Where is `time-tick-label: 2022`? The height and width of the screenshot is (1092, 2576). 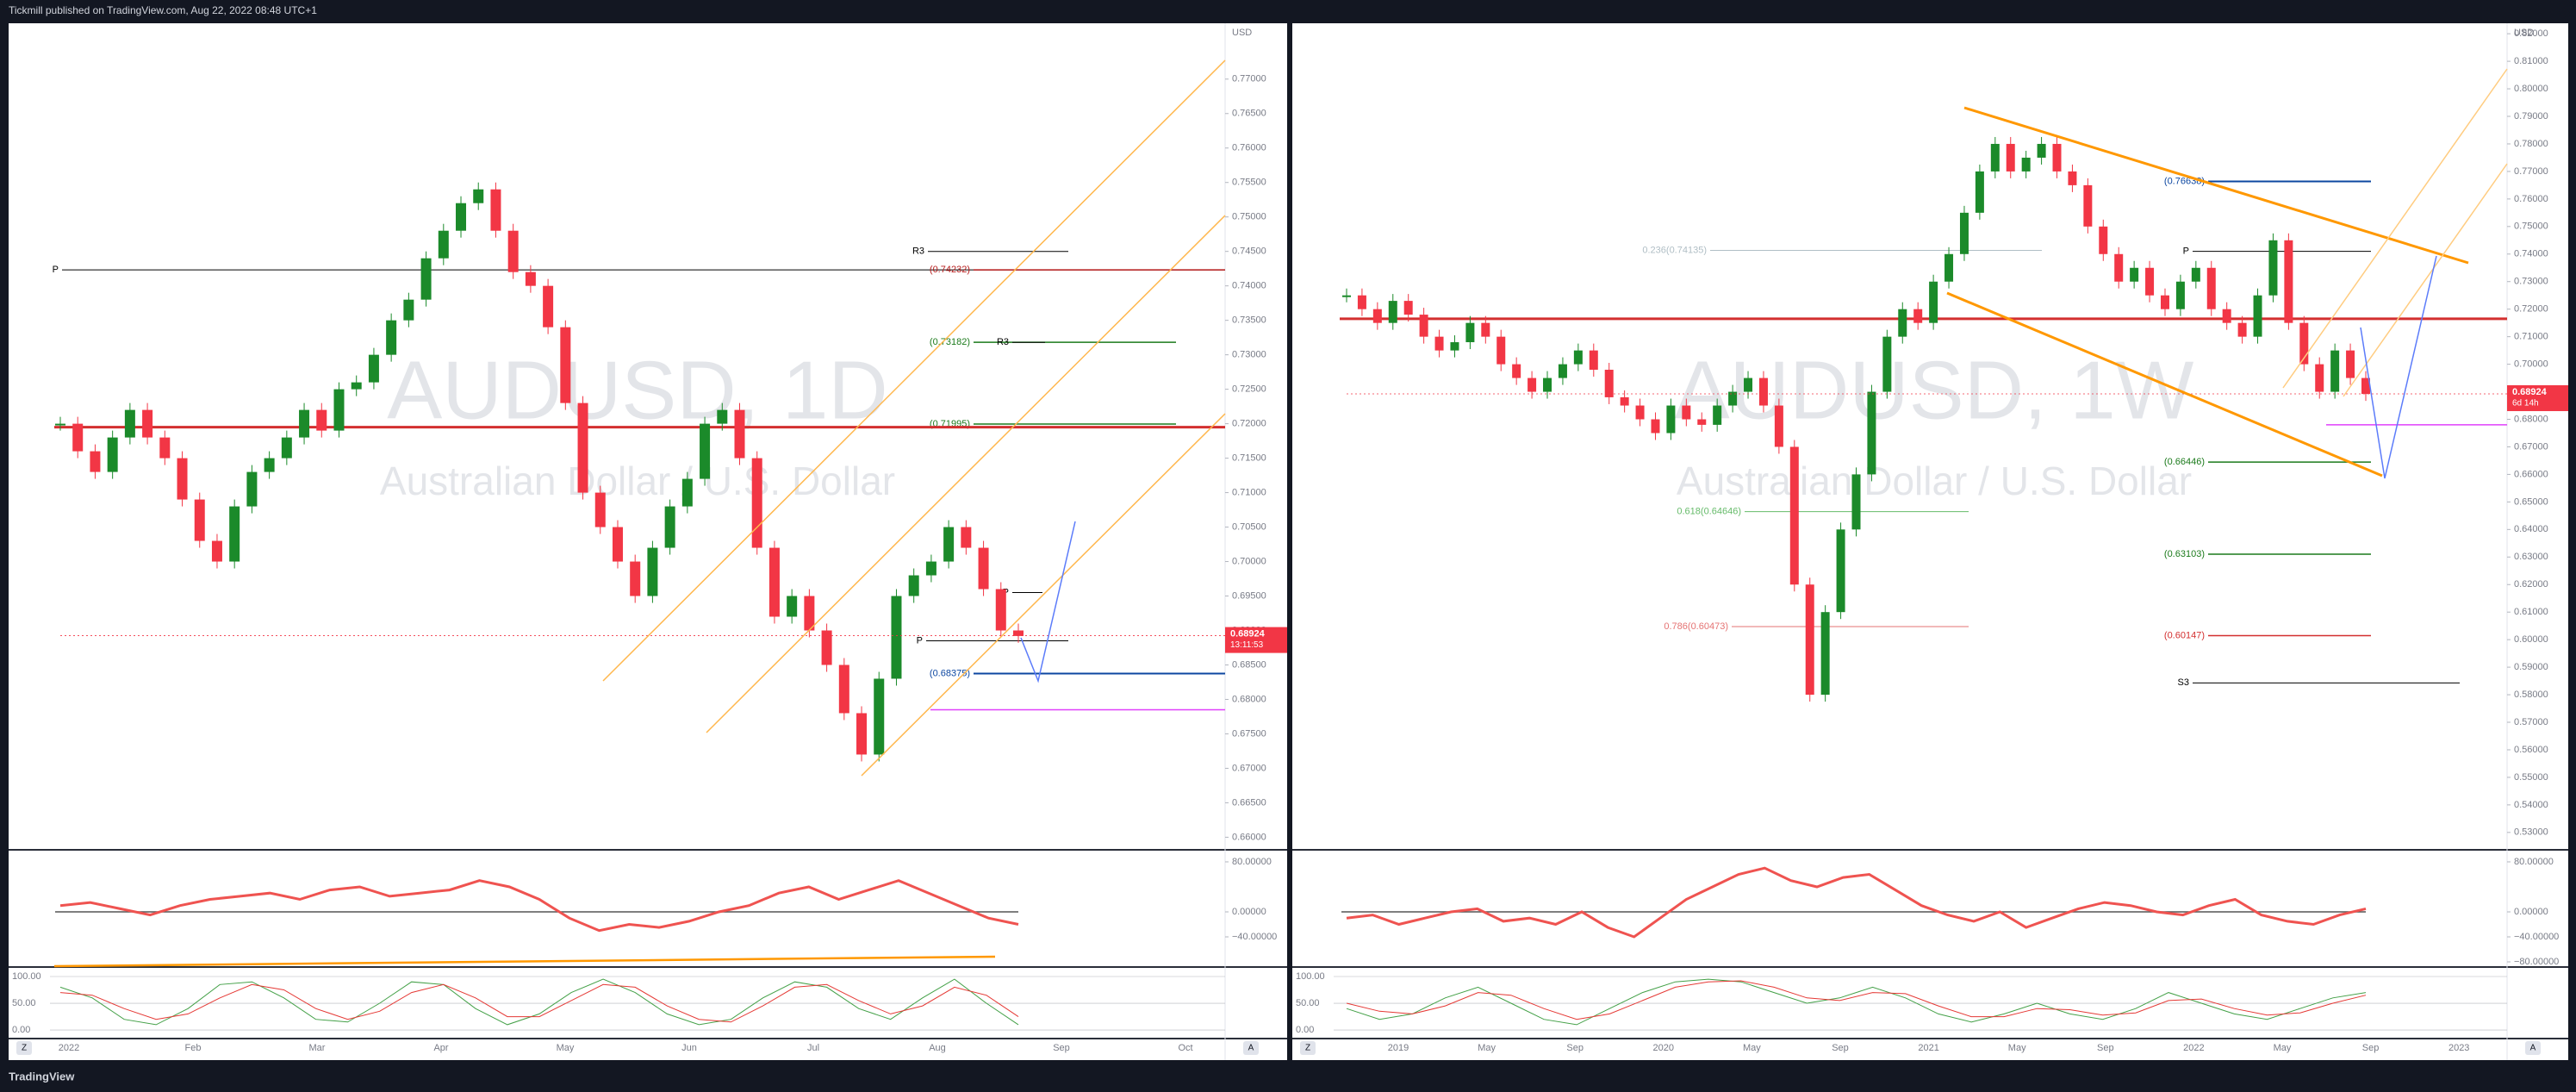 time-tick-label: 2022 is located at coordinates (69, 1048).